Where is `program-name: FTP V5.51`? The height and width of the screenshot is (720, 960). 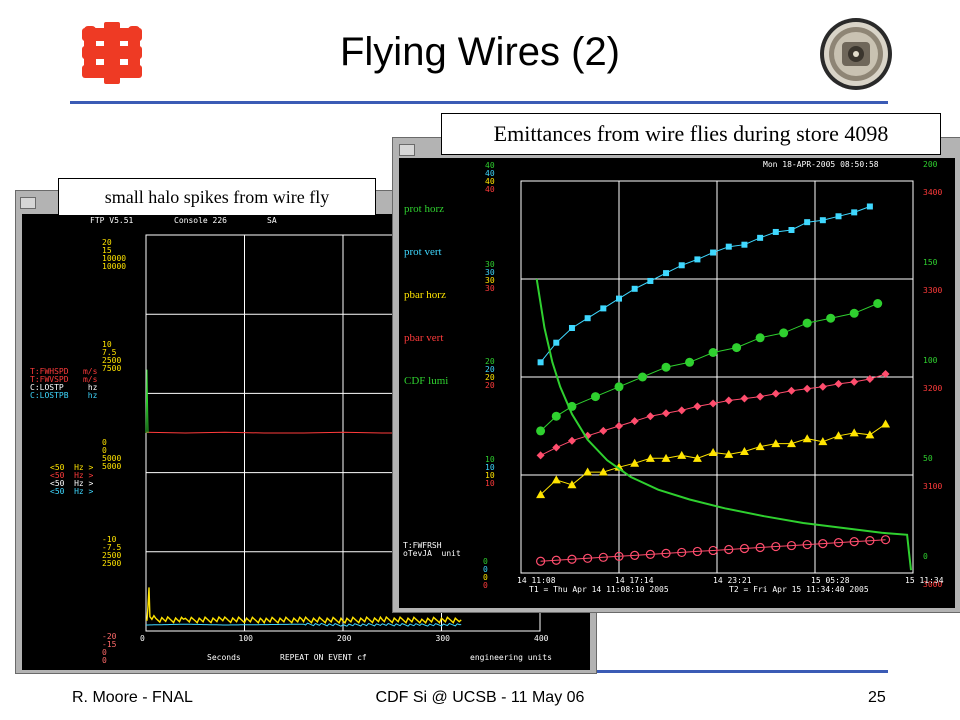
program-name: FTP V5.51 is located at coordinates (112, 220).